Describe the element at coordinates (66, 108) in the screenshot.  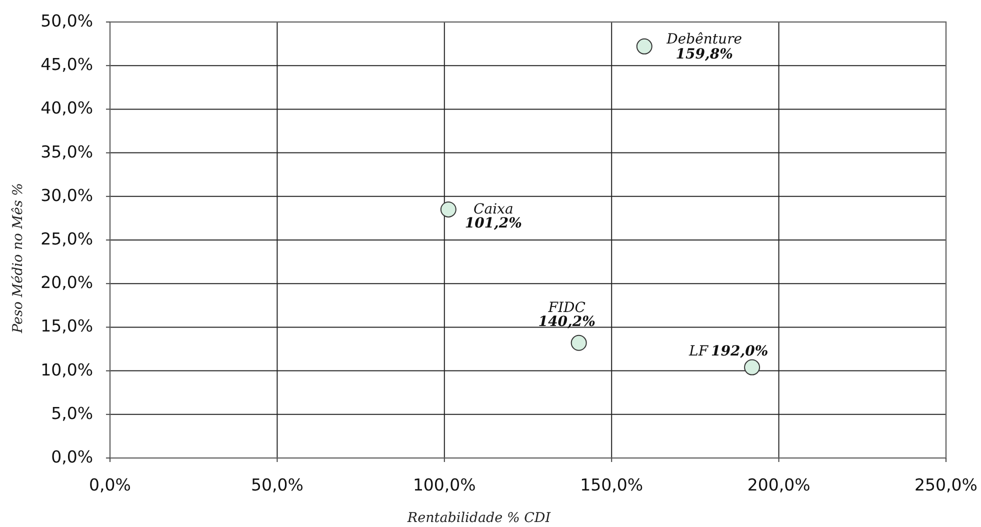
I see `y-tick-label: 40,0%` at that location.